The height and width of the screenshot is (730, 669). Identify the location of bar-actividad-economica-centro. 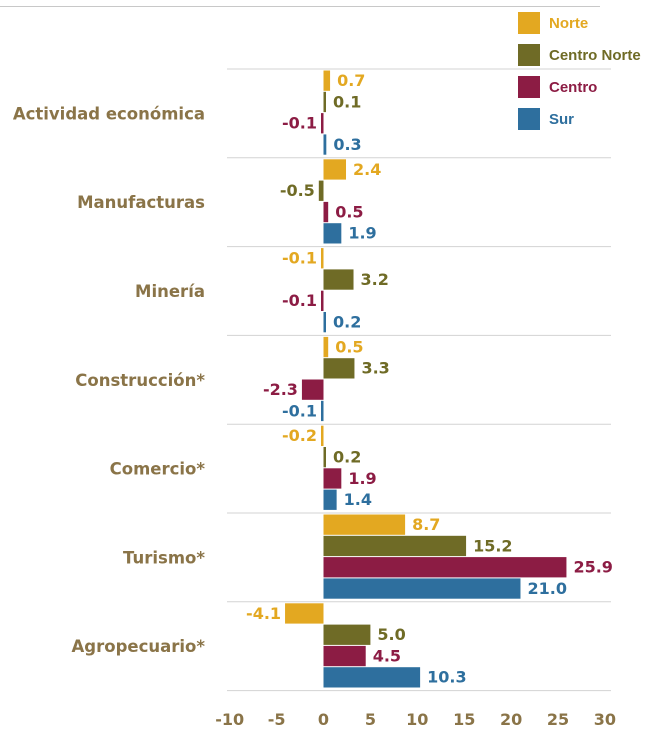
(322, 123).